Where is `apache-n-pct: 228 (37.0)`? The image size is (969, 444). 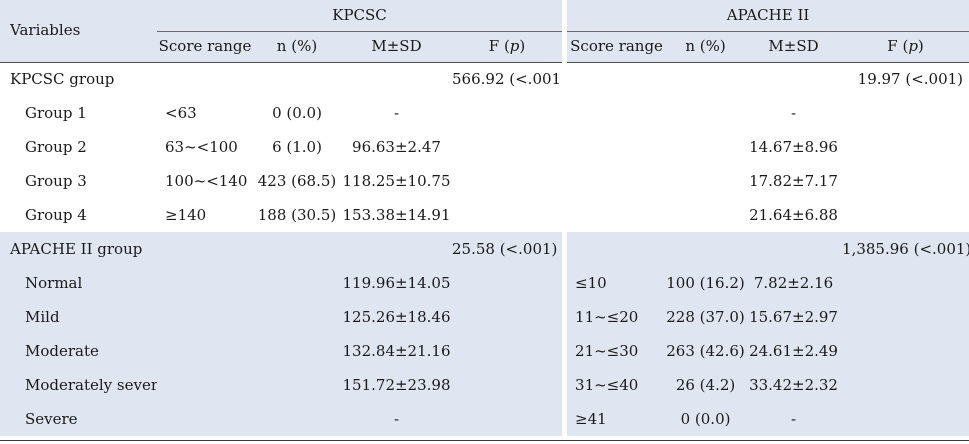
apache-n-pct: 228 (37.0) is located at coordinates (706, 317).